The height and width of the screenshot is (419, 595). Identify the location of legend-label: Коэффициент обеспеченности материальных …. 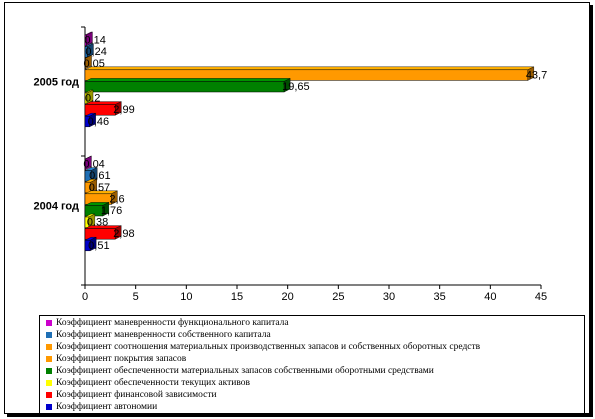
(245, 371).